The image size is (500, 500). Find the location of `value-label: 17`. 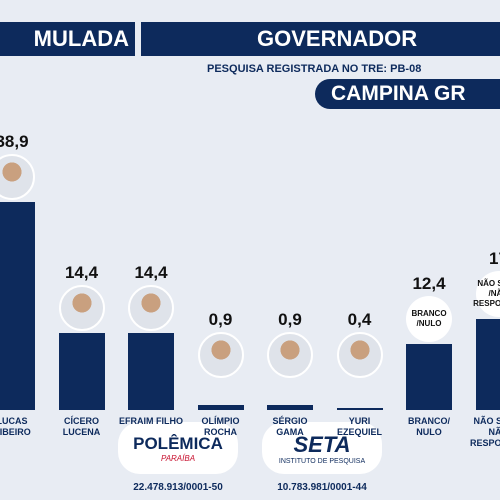

value-label: 17 is located at coordinates (494, 259).